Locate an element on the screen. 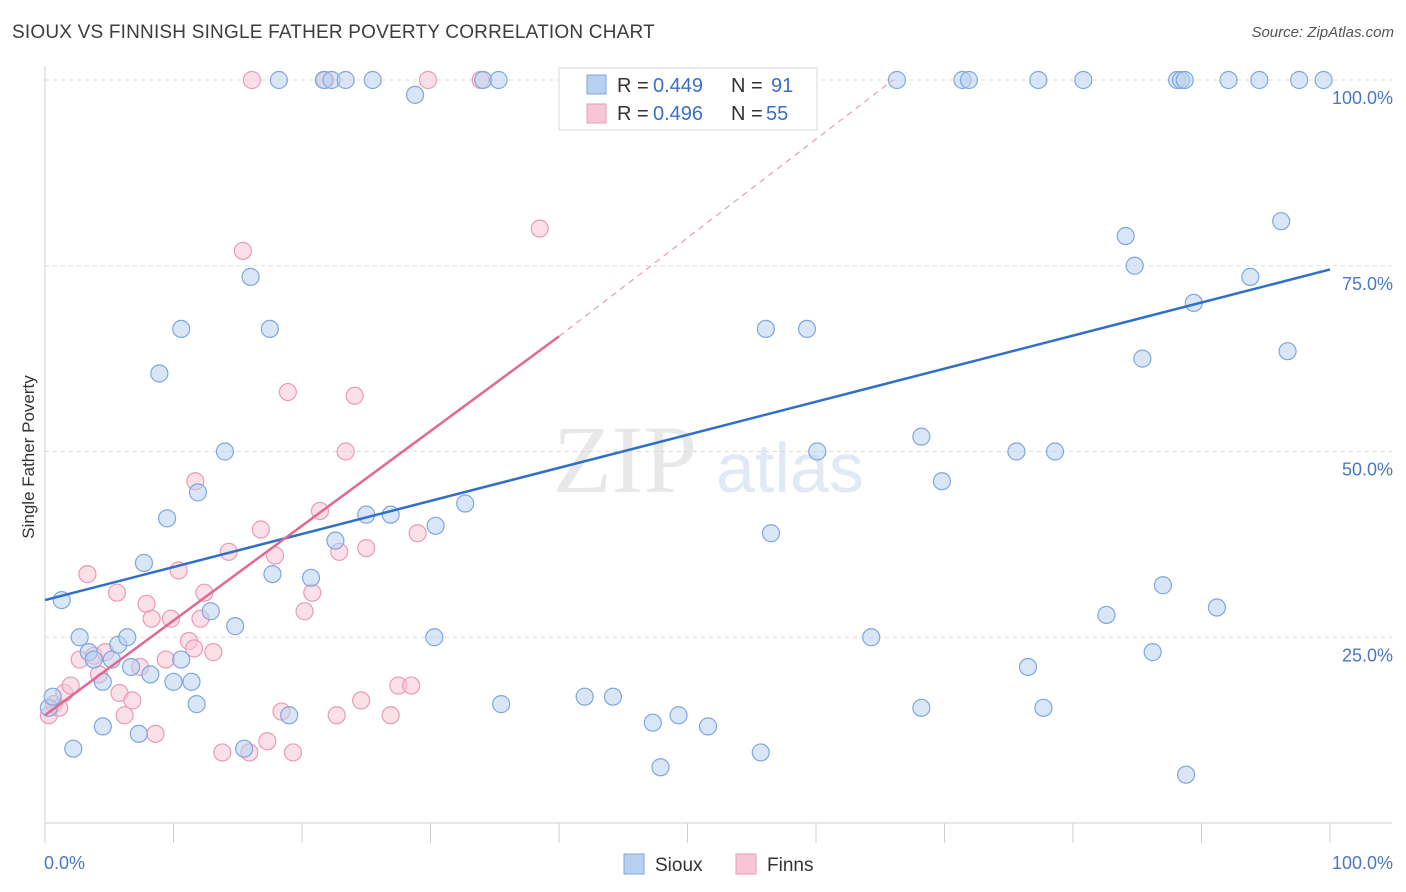 This screenshot has height=892, width=1406. y-tick-label-100: 100.0% is located at coordinates (1362, 98).